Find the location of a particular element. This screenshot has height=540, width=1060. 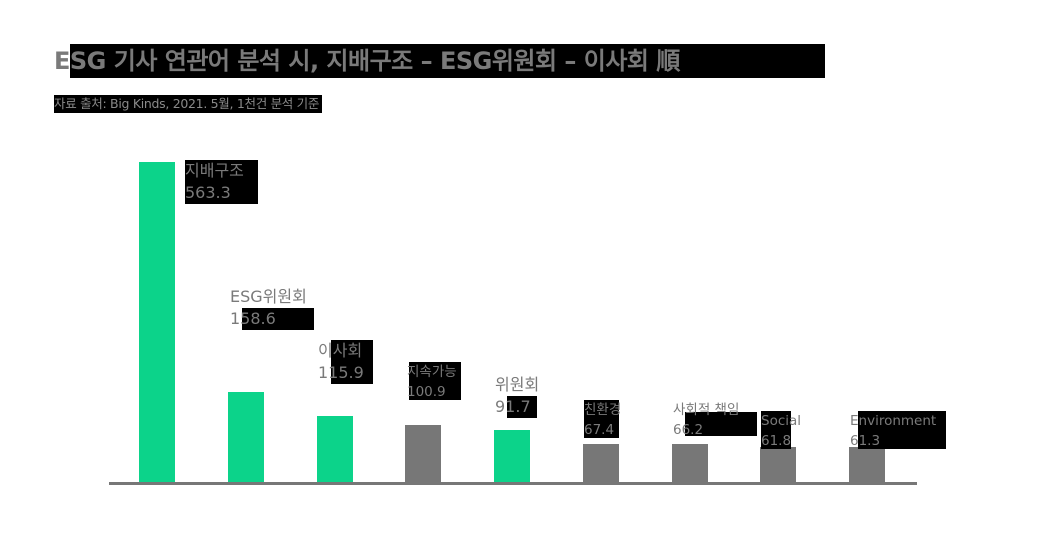

value-label: 61.3 is located at coordinates (865, 441).